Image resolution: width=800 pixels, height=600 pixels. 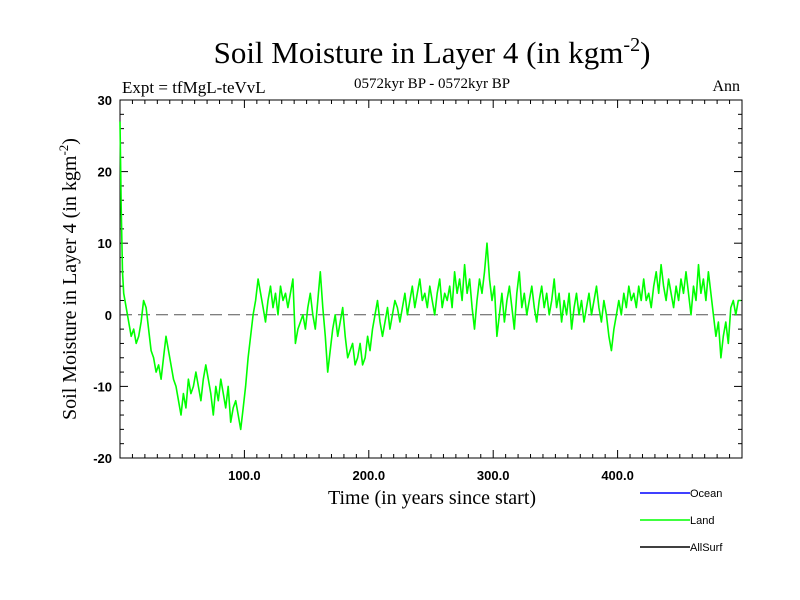 I want to click on legend: Ocean Land AllSurf, so click(x=681, y=521).